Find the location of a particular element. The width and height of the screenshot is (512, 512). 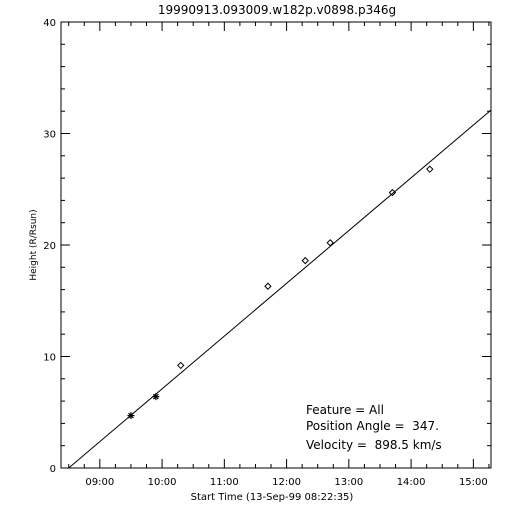

x-tick-label: 09:00 is located at coordinates (99, 482).